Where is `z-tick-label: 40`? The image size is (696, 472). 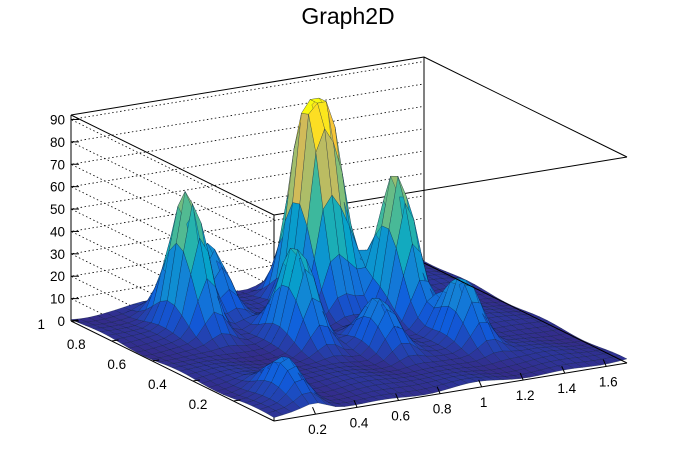 z-tick-label: 40 is located at coordinates (57, 231).